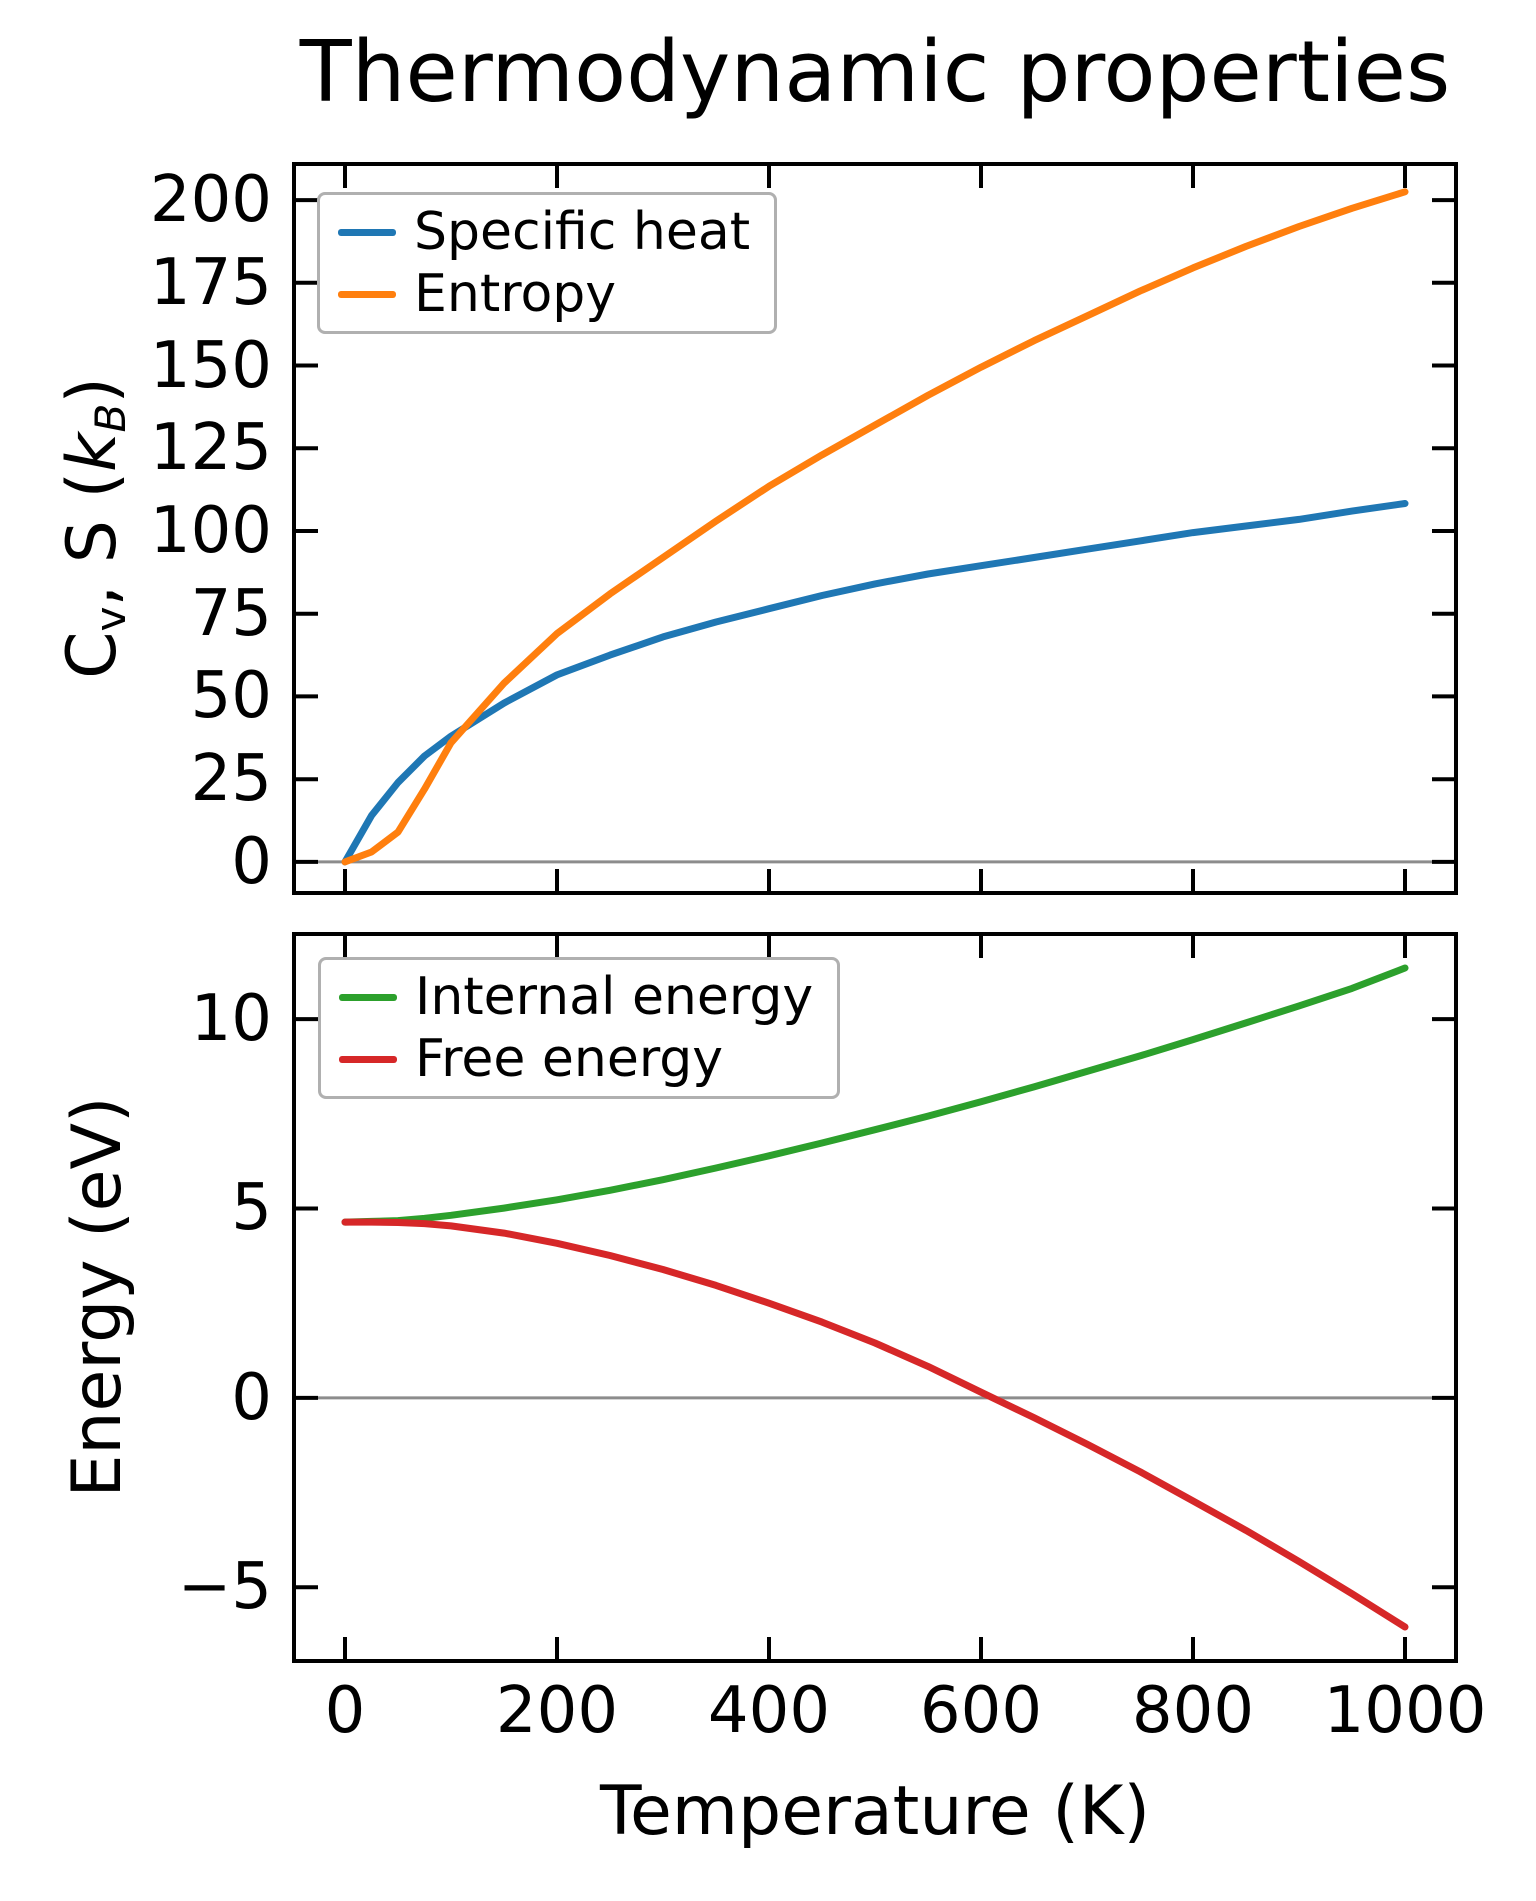  I want to click on y-tick-label: 125, so click(210, 448).